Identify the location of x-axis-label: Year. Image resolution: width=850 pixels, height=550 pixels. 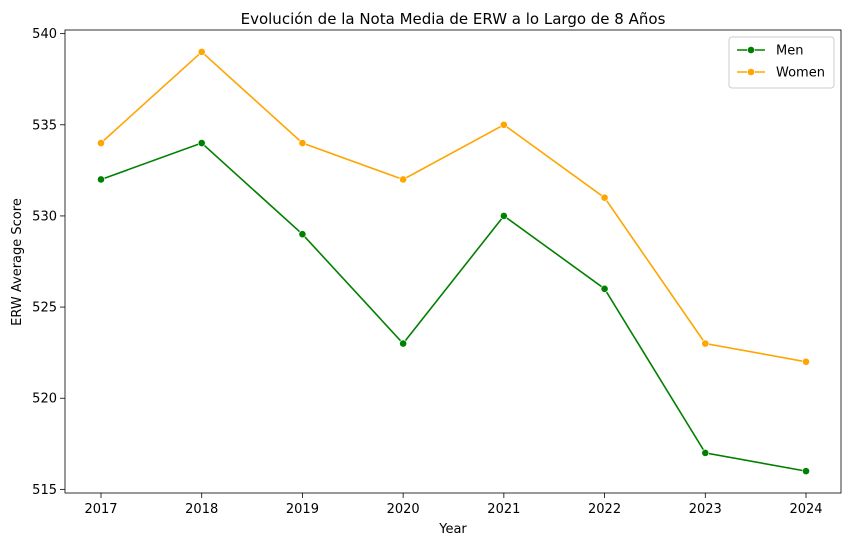
(452, 529).